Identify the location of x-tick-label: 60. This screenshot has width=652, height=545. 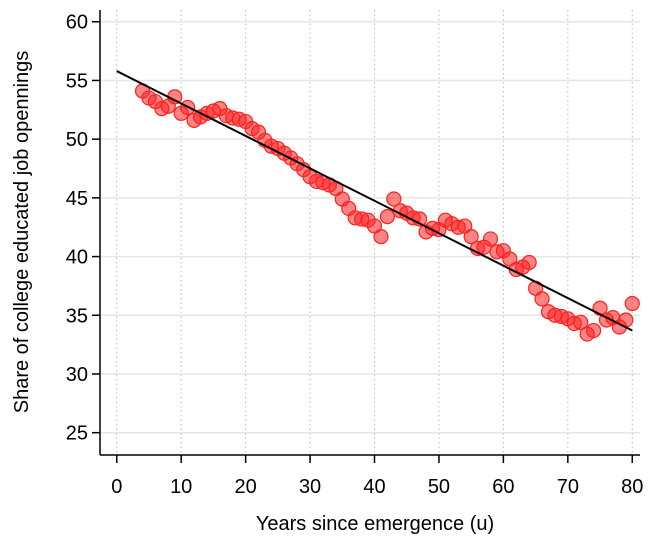
(503, 487).